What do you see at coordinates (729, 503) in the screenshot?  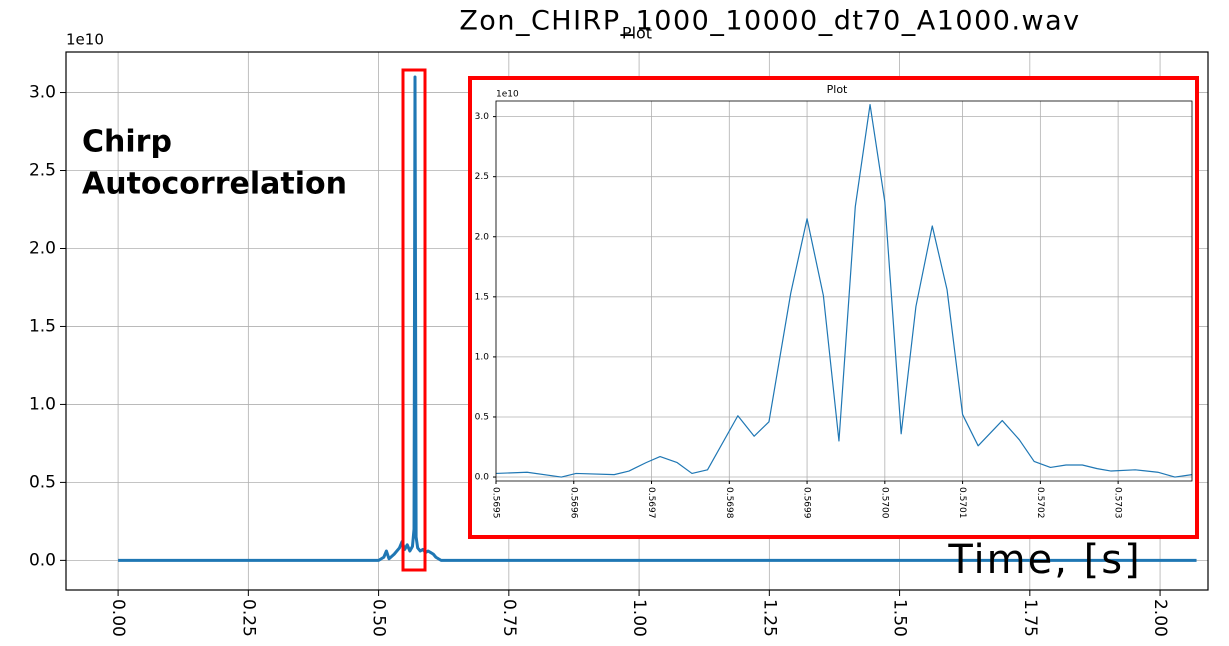 I see `x-tick-label: 0.5698` at bounding box center [729, 503].